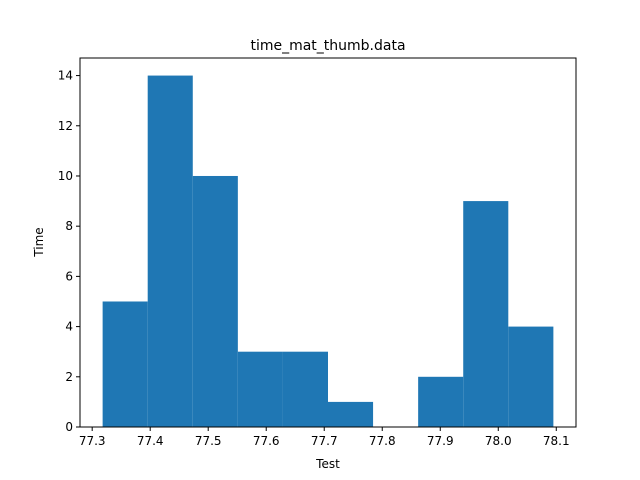  Describe the element at coordinates (69, 327) in the screenshot. I see `y-tick-label: 4` at that location.